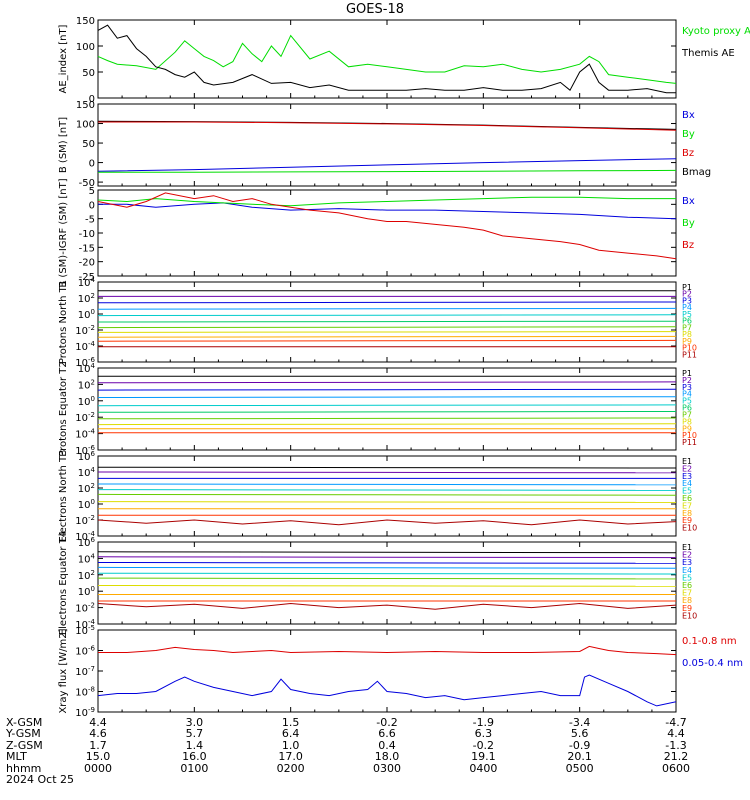 This screenshot has height=800, width=750. Describe the element at coordinates (483, 722) in the screenshot. I see `x-axis-value: -1.9` at that location.